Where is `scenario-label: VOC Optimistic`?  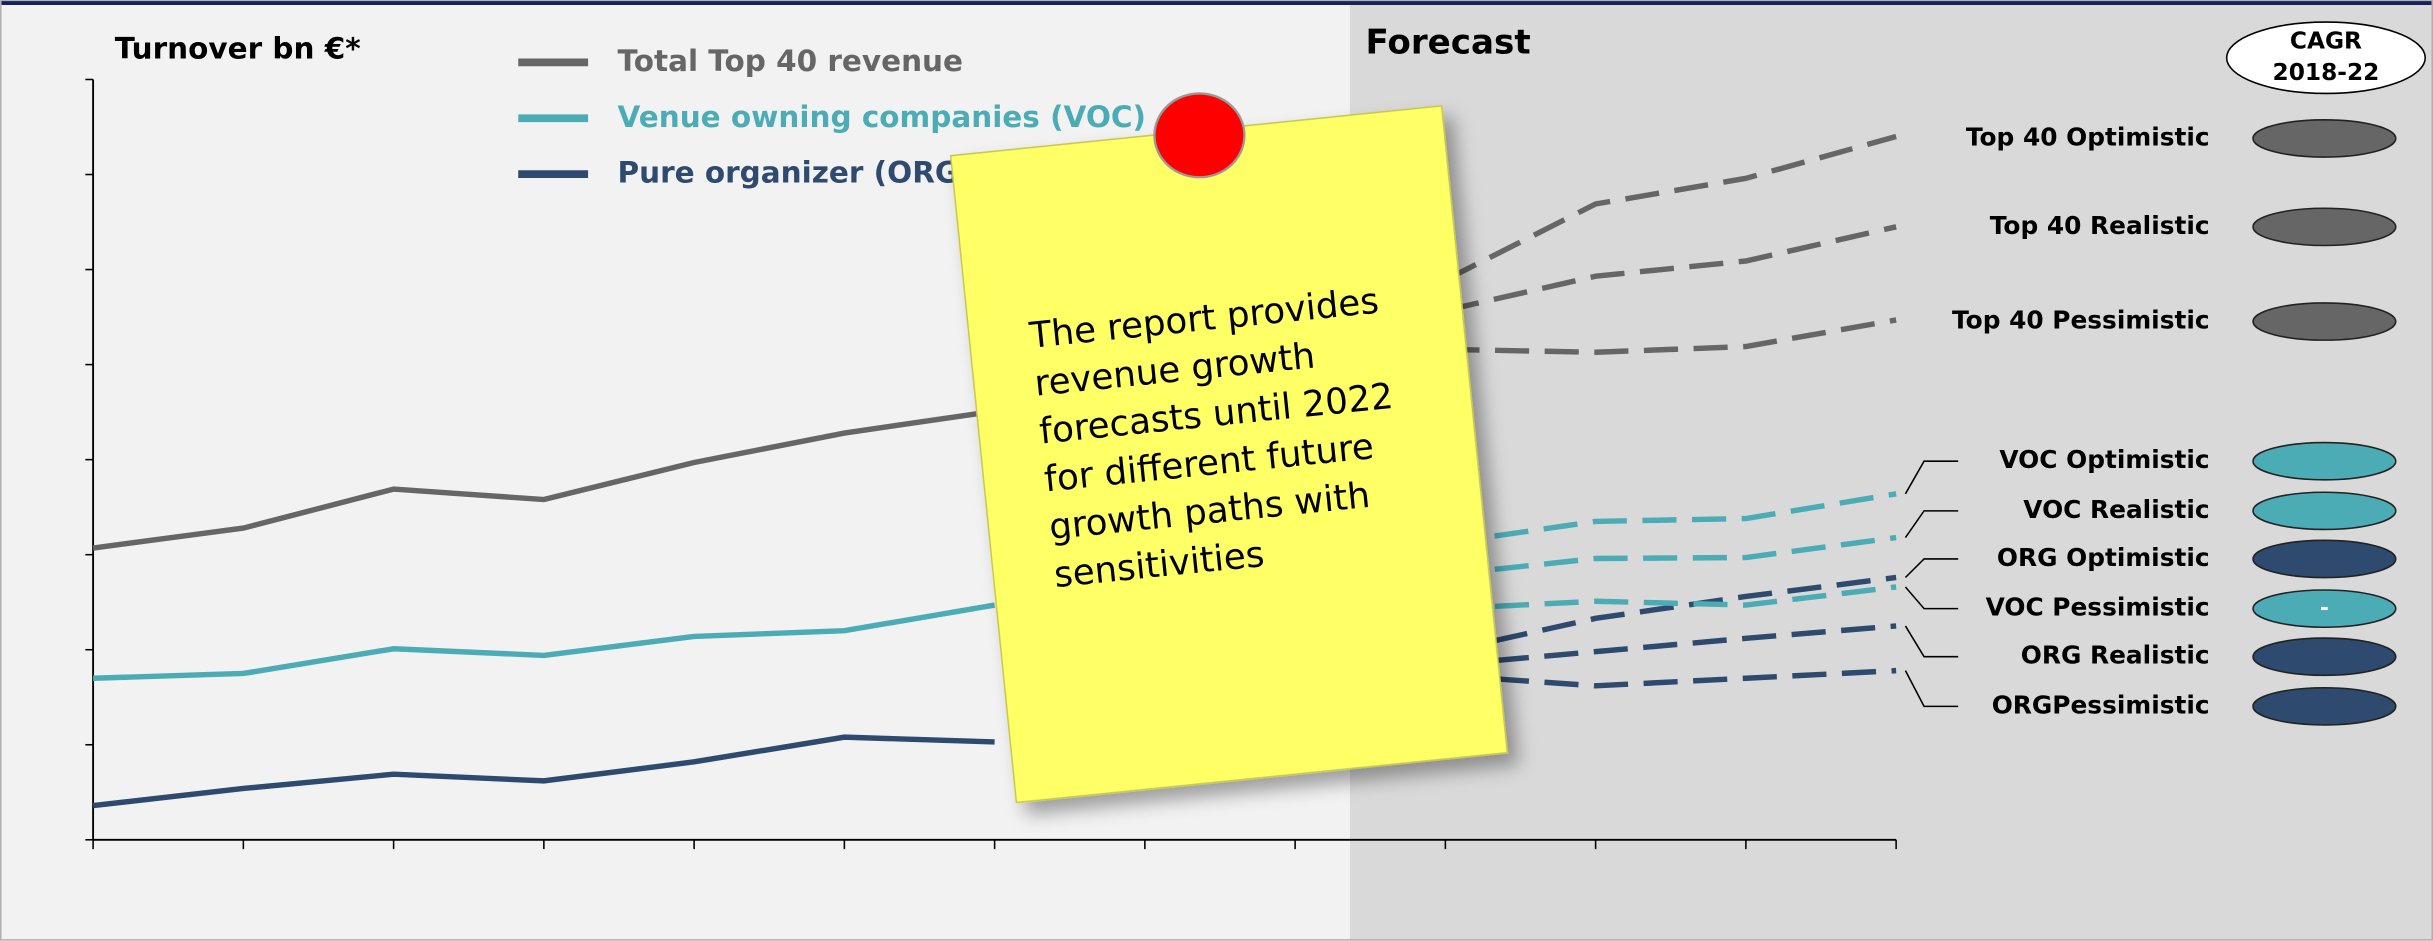
scenario-label: VOC Optimistic is located at coordinates (2104, 459).